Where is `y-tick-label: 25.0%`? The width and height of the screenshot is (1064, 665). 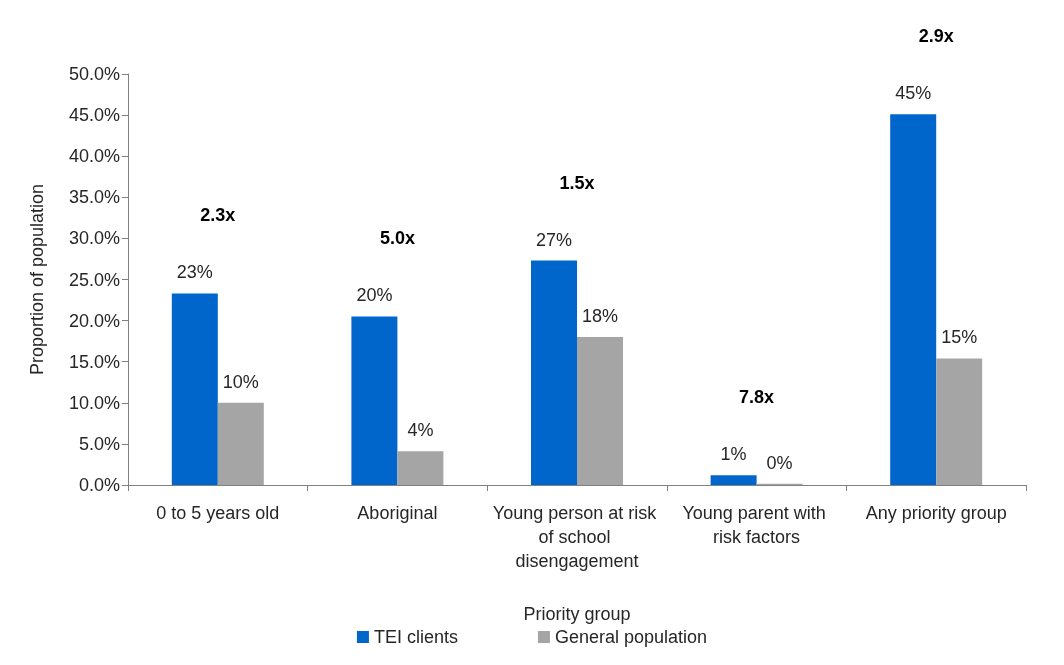 y-tick-label: 25.0% is located at coordinates (94, 279).